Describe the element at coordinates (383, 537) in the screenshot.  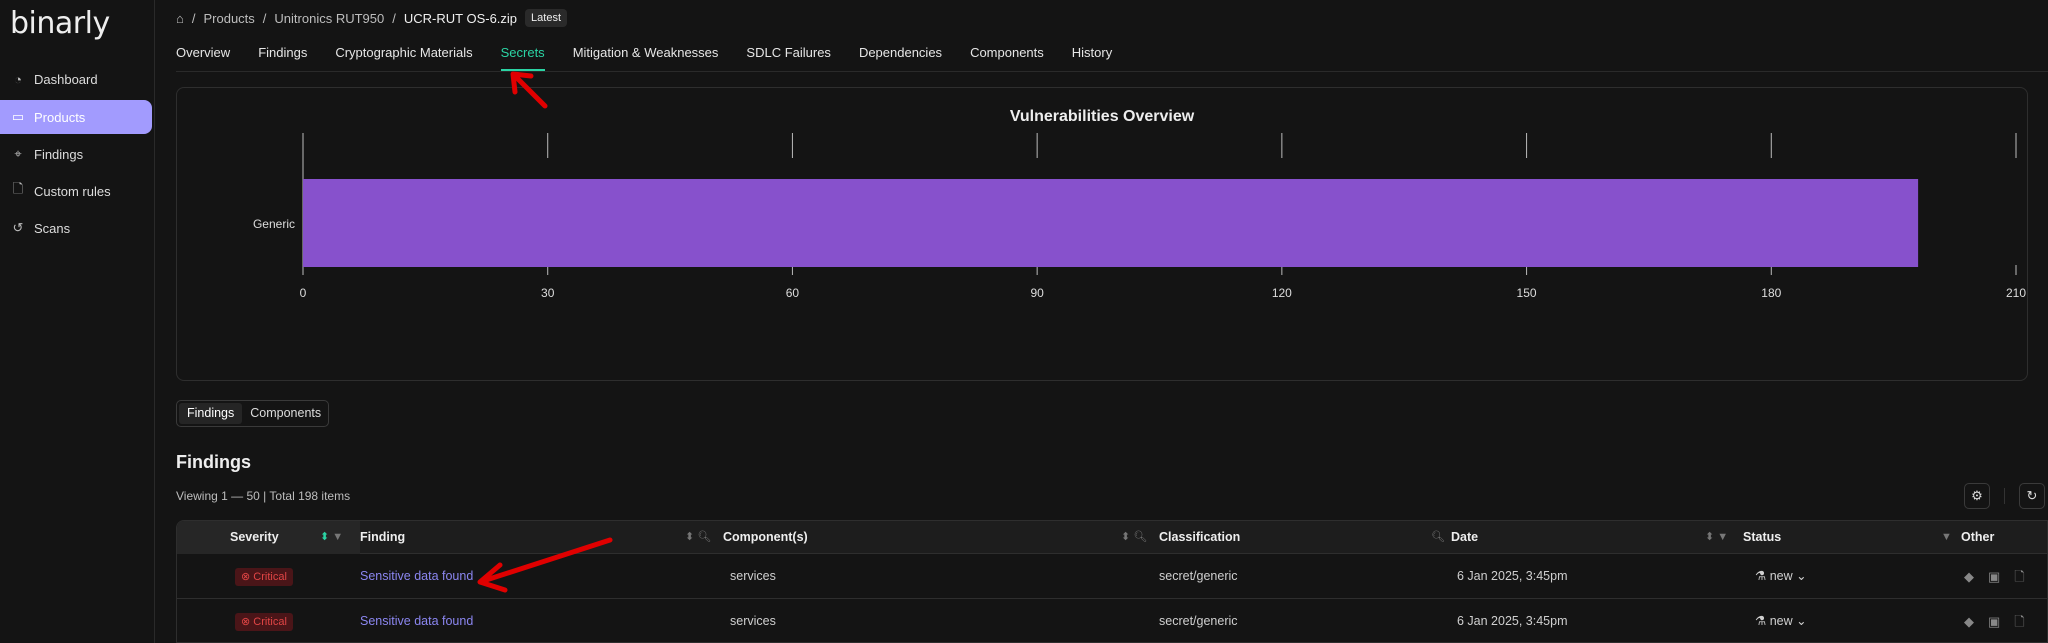
I see `col-finding: Finding` at that location.